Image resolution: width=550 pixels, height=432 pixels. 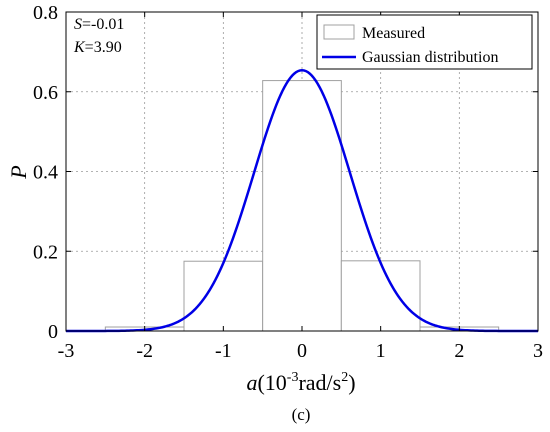 I want to click on y-tick-label: 0, so click(x=53, y=332).